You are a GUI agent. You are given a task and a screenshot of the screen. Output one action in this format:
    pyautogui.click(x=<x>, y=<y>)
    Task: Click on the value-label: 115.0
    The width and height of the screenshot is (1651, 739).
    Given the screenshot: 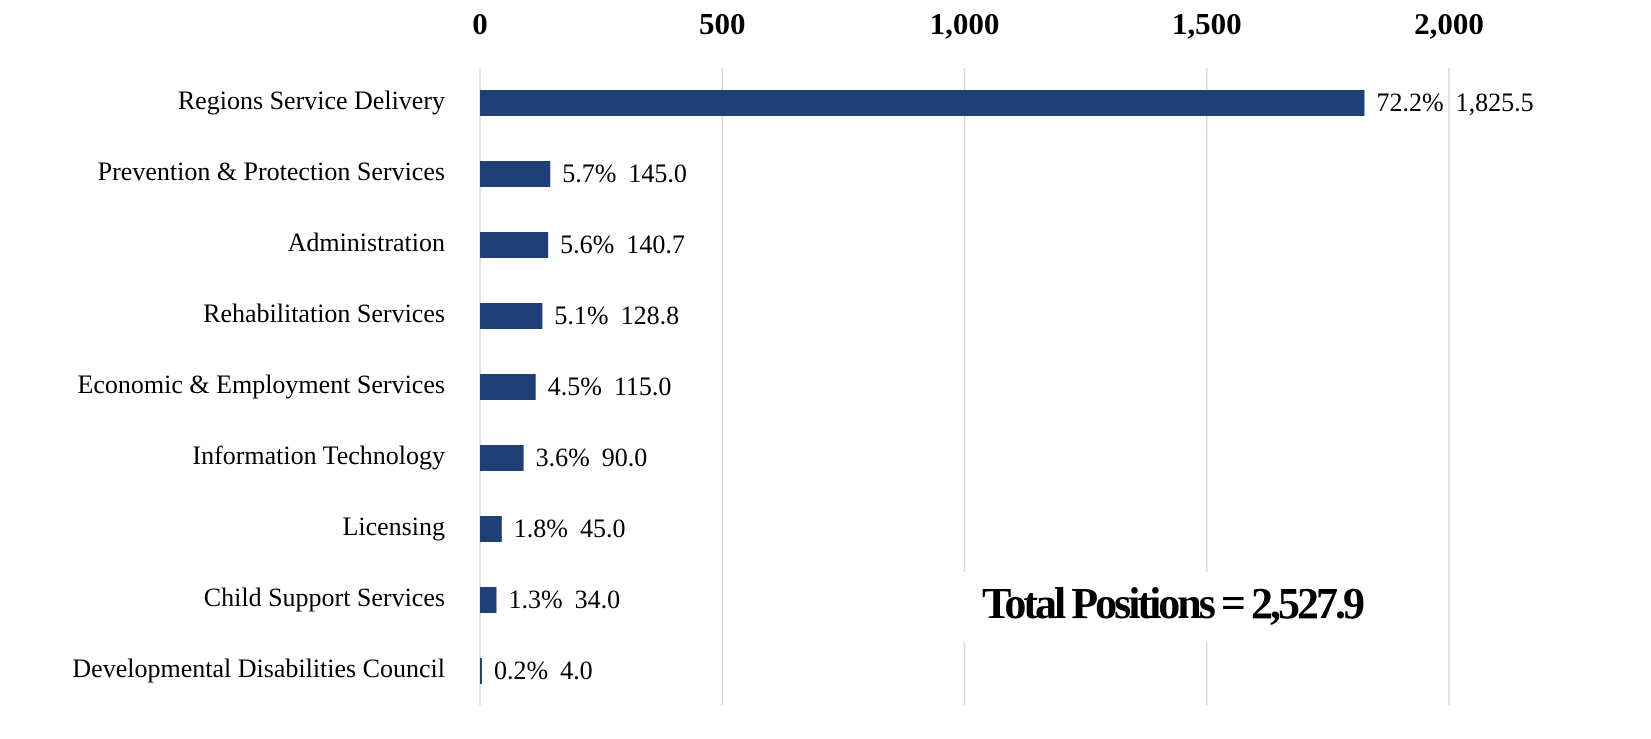 What is the action you would take?
    pyautogui.click(x=643, y=386)
    